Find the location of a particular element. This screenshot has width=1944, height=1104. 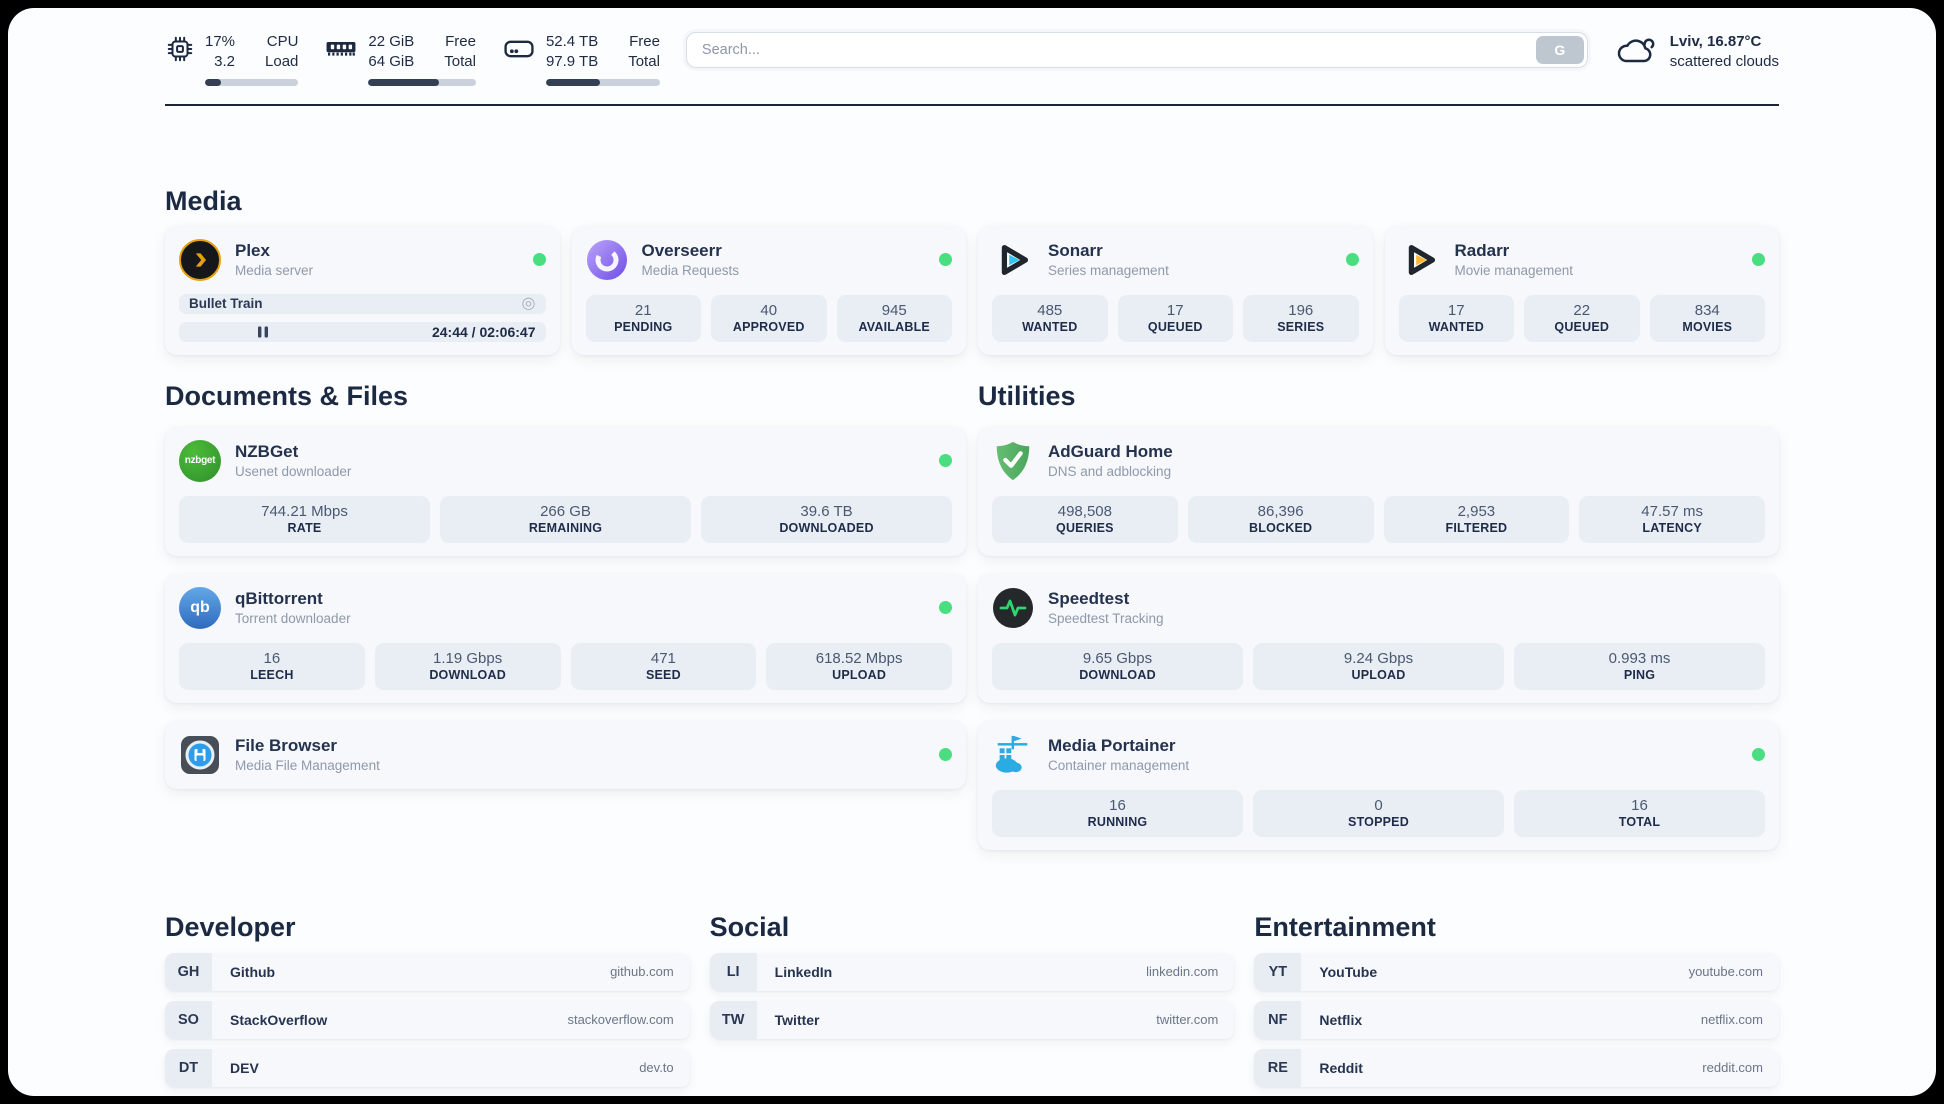

bookmark-netflix: NF Netflix netflix.com is located at coordinates (1516, 1019).